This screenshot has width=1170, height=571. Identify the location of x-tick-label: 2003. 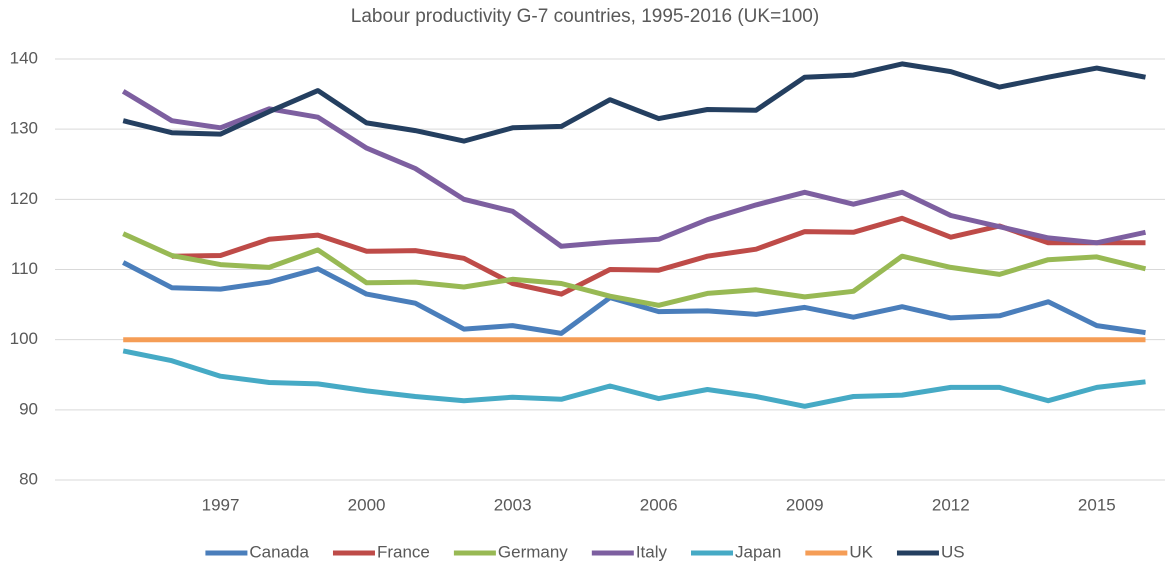
(513, 504).